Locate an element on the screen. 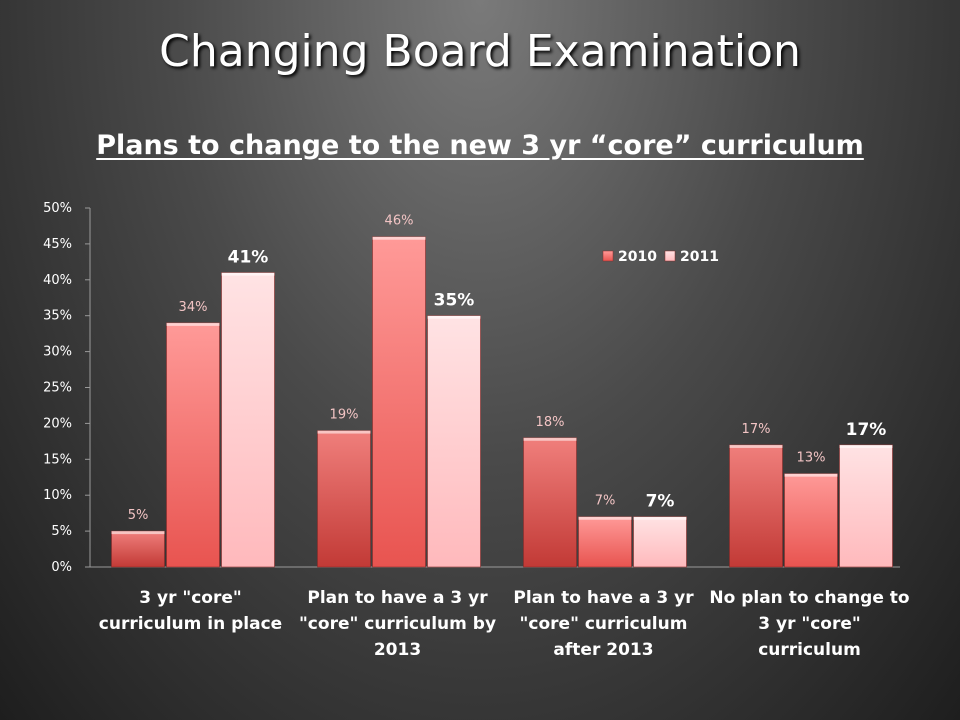 Image resolution: width=960 pixels, height=720 pixels. data-label-2-1: 35% is located at coordinates (454, 301).